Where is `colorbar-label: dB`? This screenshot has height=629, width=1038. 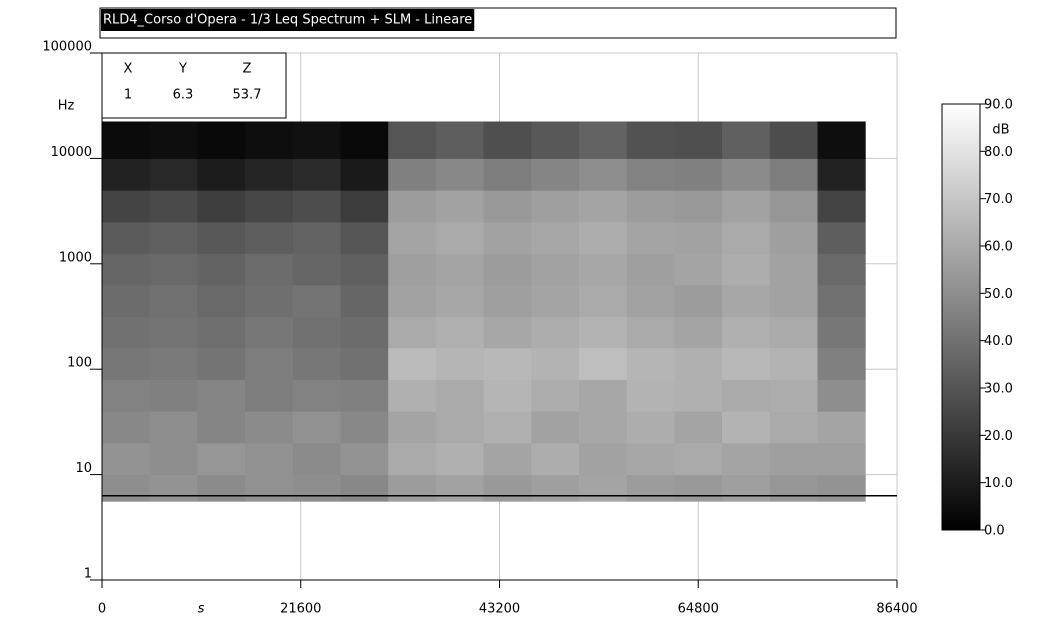 colorbar-label: dB is located at coordinates (1000, 130).